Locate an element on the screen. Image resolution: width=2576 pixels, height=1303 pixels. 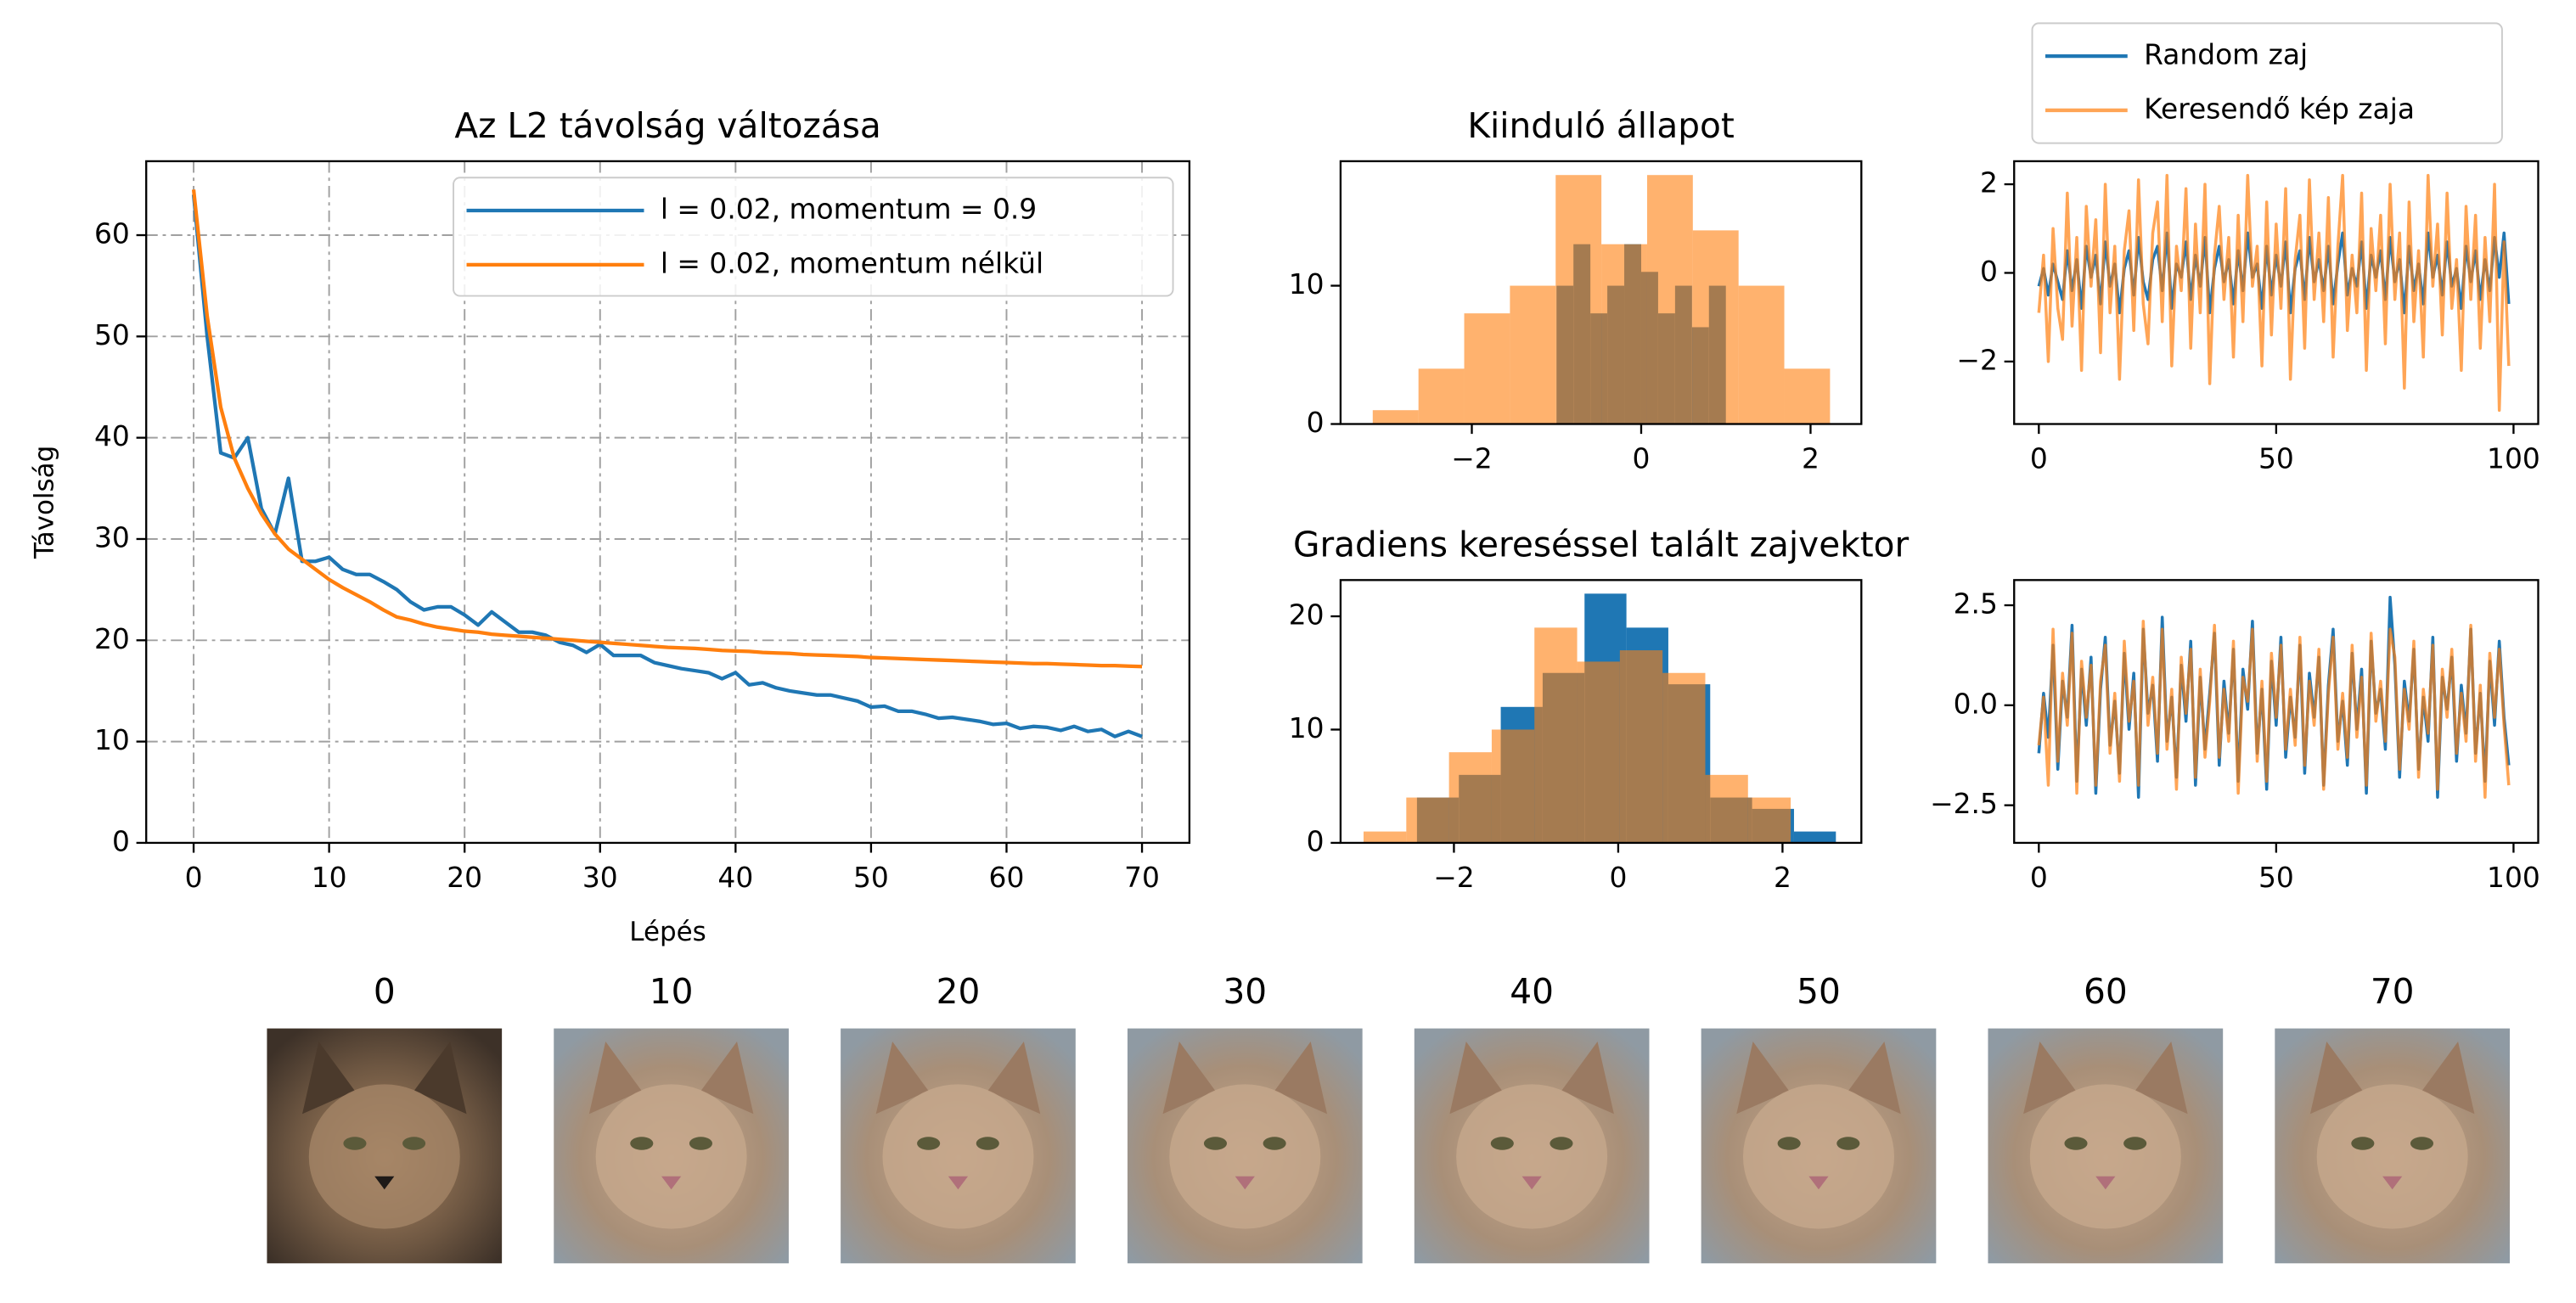
y-tick-label: 20 is located at coordinates (1307, 615).